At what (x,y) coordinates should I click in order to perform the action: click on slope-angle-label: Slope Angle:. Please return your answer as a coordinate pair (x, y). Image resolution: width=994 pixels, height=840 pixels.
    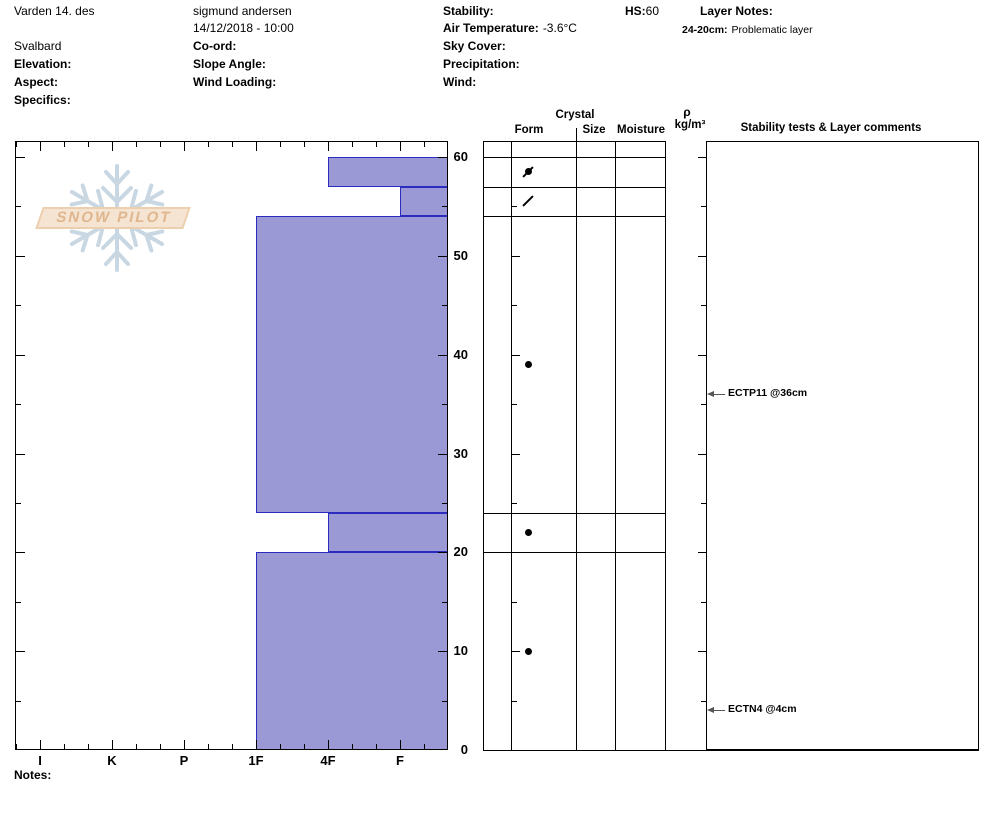
    Looking at the image, I should click on (229, 64).